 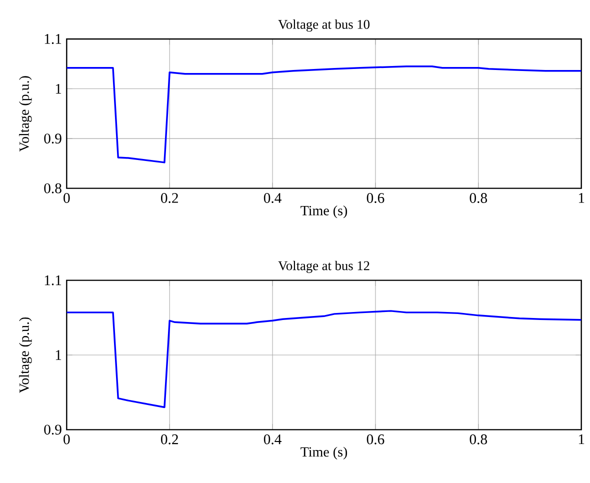 What do you see at coordinates (324, 266) in the screenshot?
I see `chart-title: Voltage at bus 12` at bounding box center [324, 266].